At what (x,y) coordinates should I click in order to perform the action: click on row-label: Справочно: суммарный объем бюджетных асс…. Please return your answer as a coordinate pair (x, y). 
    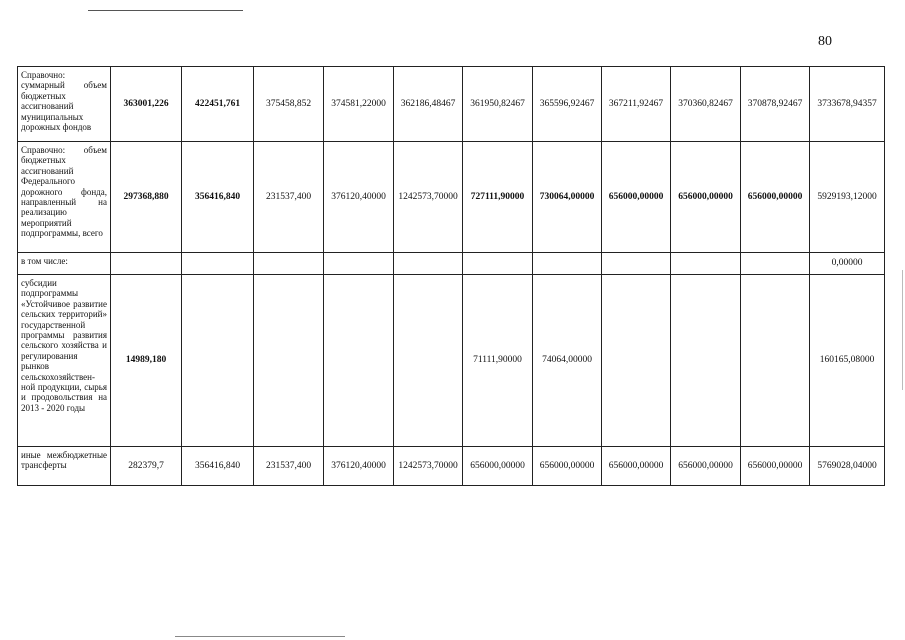
    Looking at the image, I should click on (64, 104).